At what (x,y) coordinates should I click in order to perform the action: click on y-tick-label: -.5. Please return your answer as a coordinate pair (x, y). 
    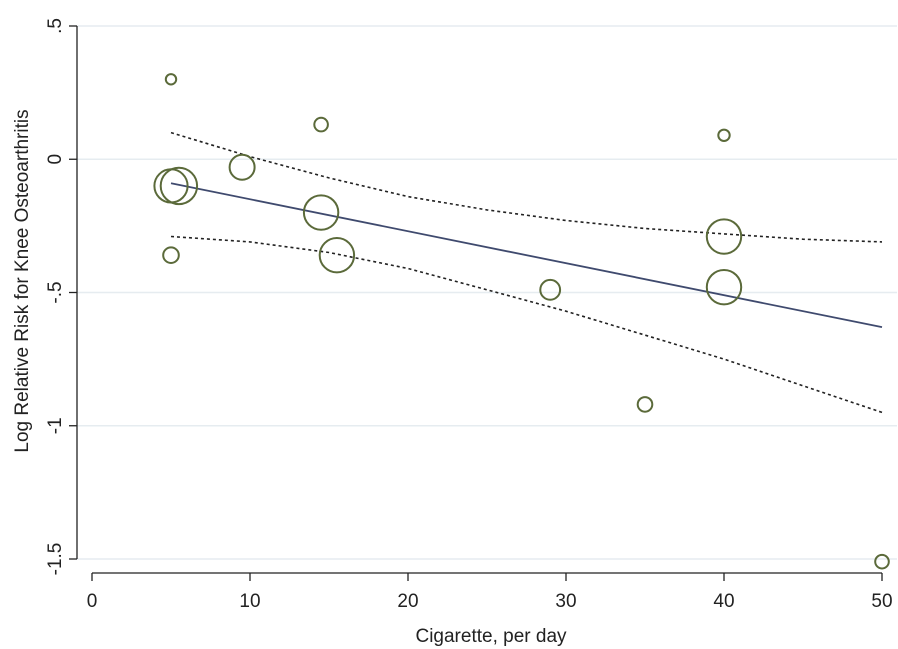
    Looking at the image, I should click on (55, 292).